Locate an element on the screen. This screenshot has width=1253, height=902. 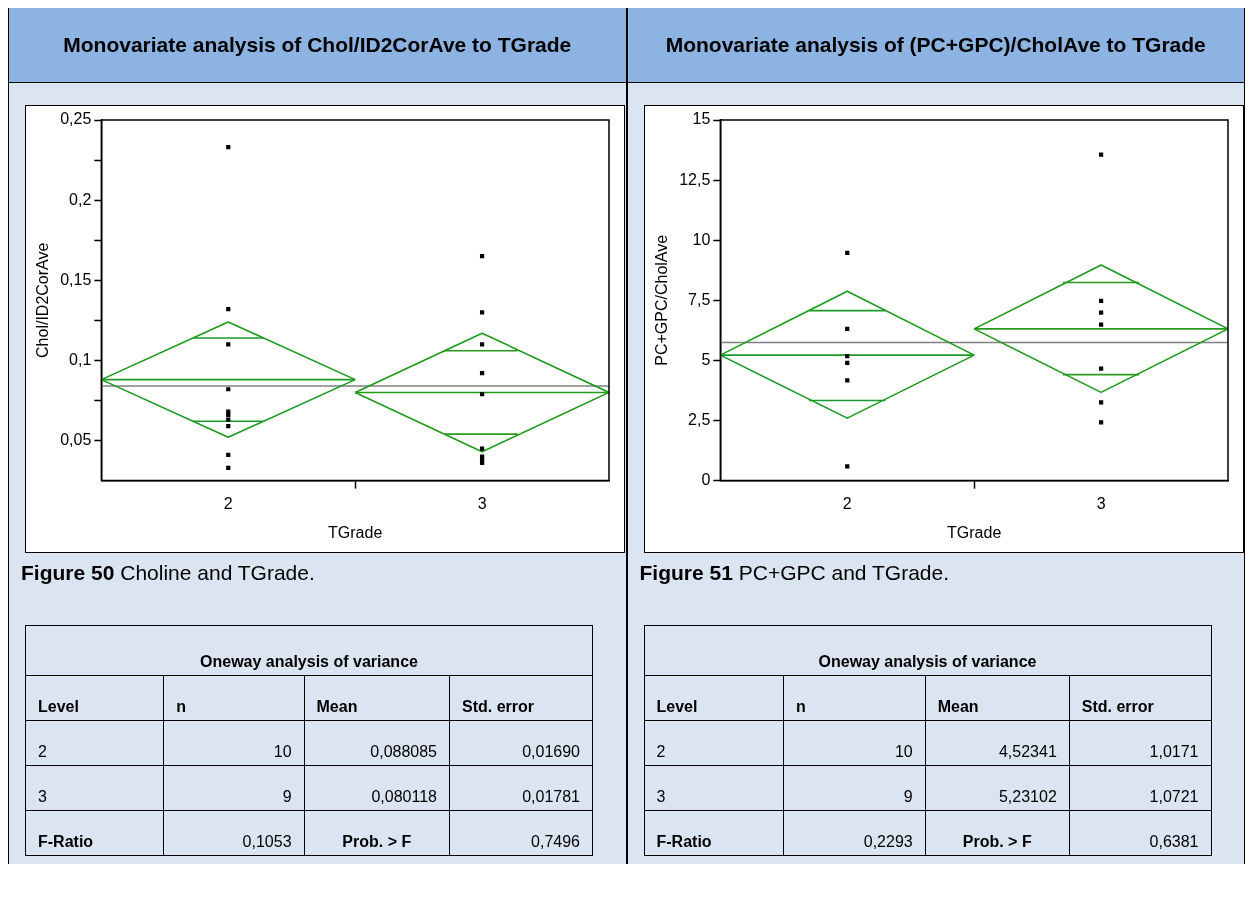
y-tick-label: 0,25 is located at coordinates (76, 119).